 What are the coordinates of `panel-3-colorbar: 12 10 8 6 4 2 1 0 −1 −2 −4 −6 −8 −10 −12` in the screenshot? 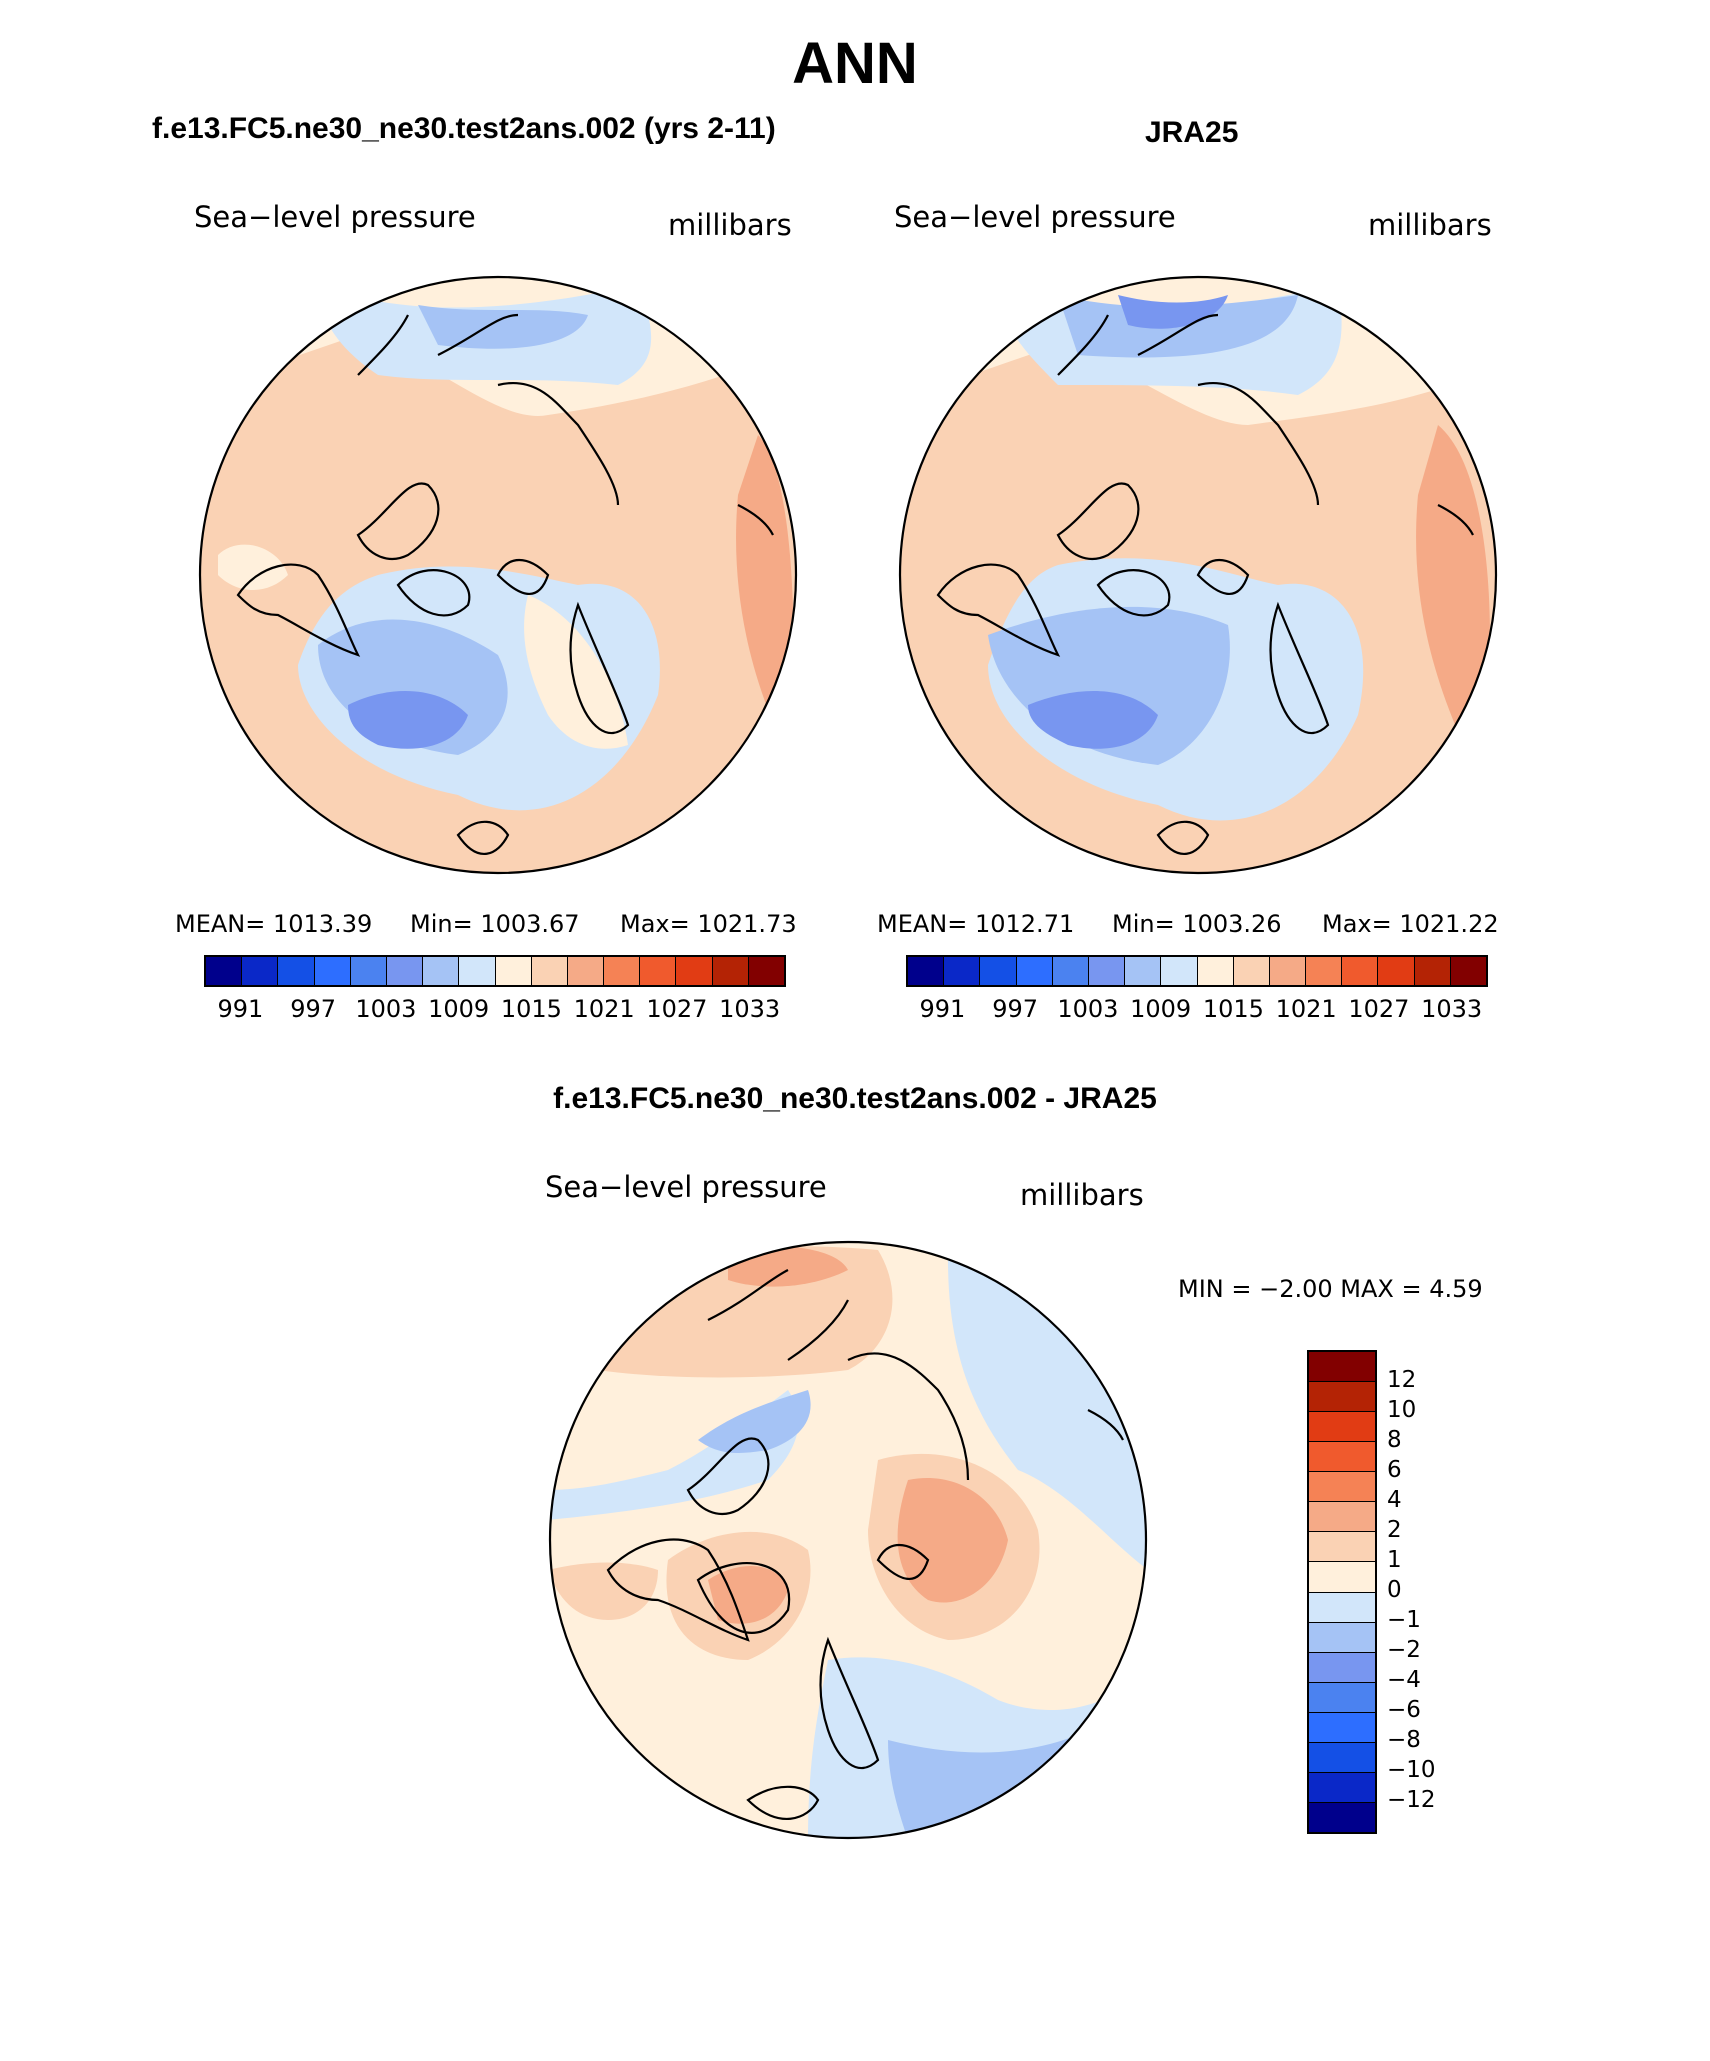 It's located at (1371, 1592).